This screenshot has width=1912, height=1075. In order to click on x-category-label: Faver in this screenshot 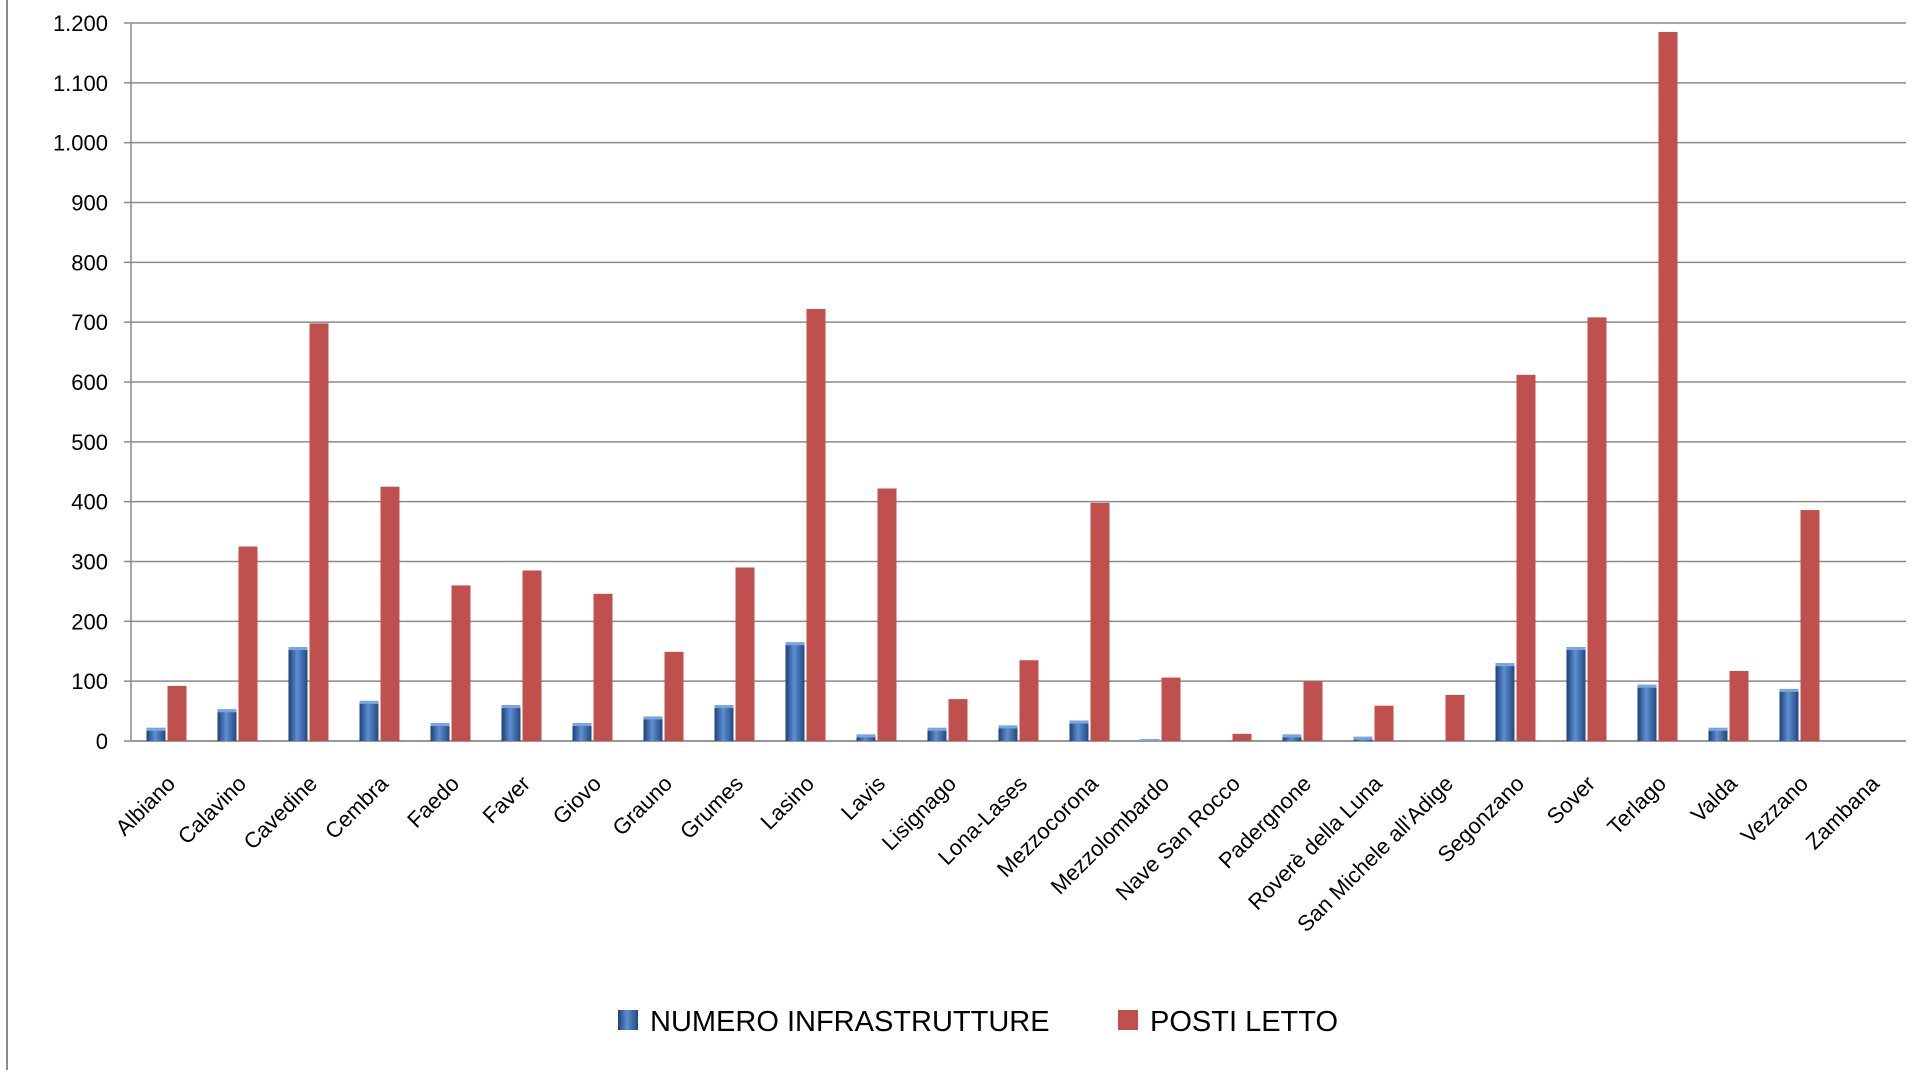, I will do `click(506, 799)`.